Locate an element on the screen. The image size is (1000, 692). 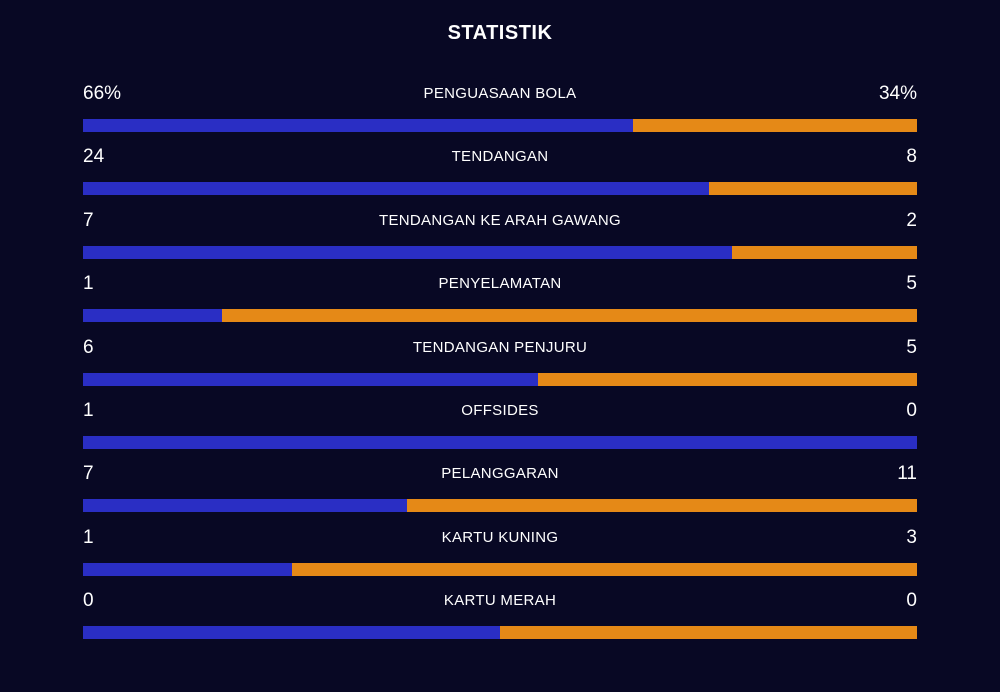
stat-row-saves: 1 PENYELAMATAN 5 is located at coordinates (500, 301).